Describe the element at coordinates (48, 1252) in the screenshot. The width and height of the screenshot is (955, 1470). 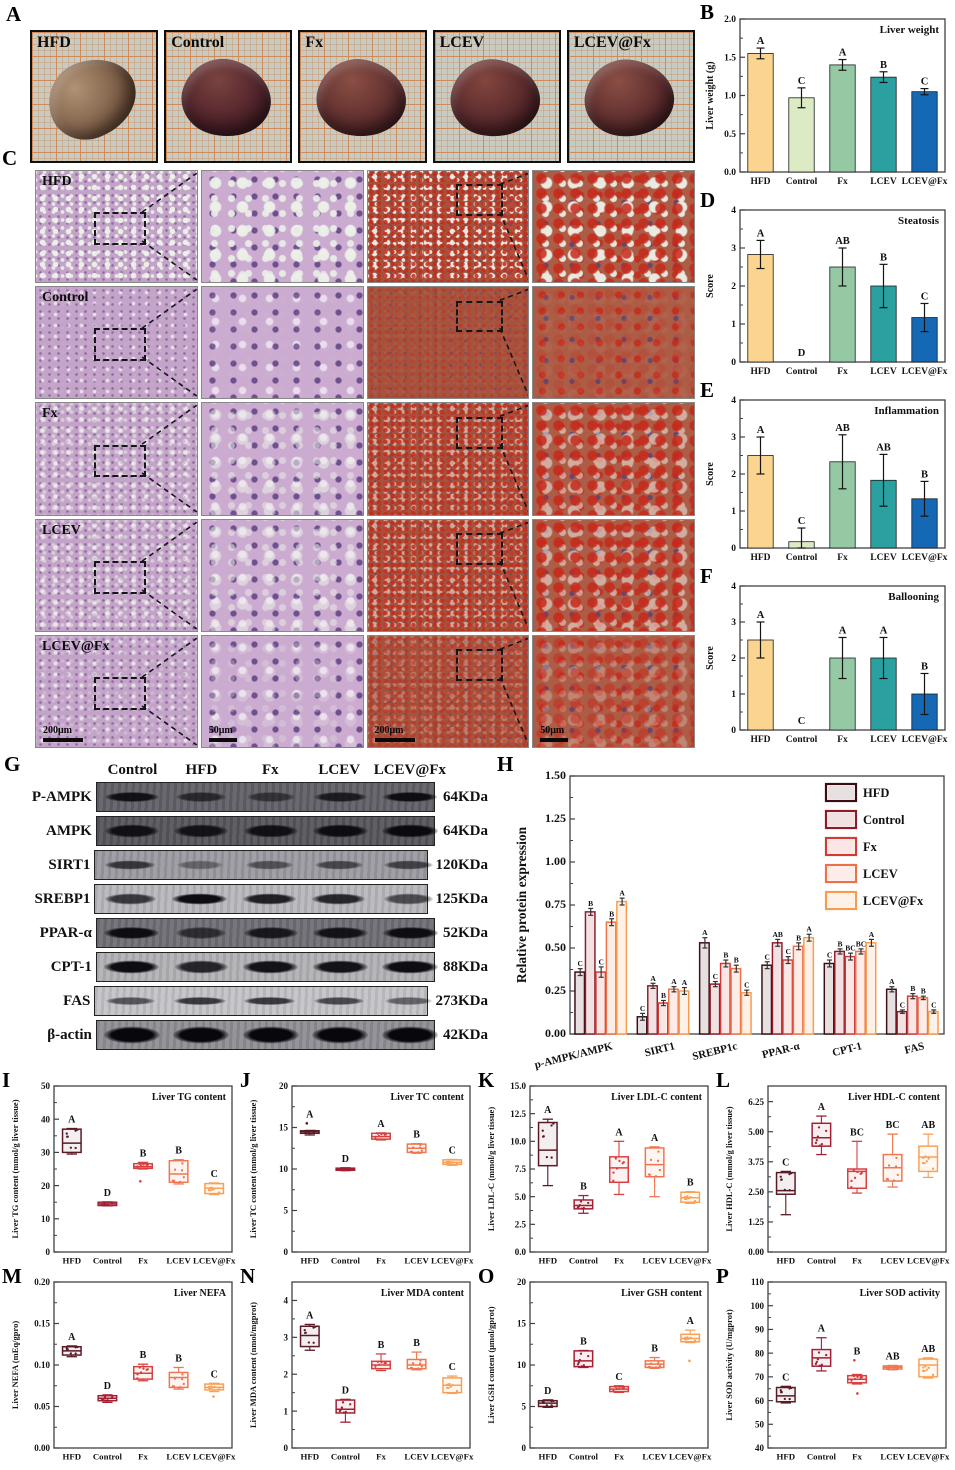
I see `svg-text: 0` at that location.